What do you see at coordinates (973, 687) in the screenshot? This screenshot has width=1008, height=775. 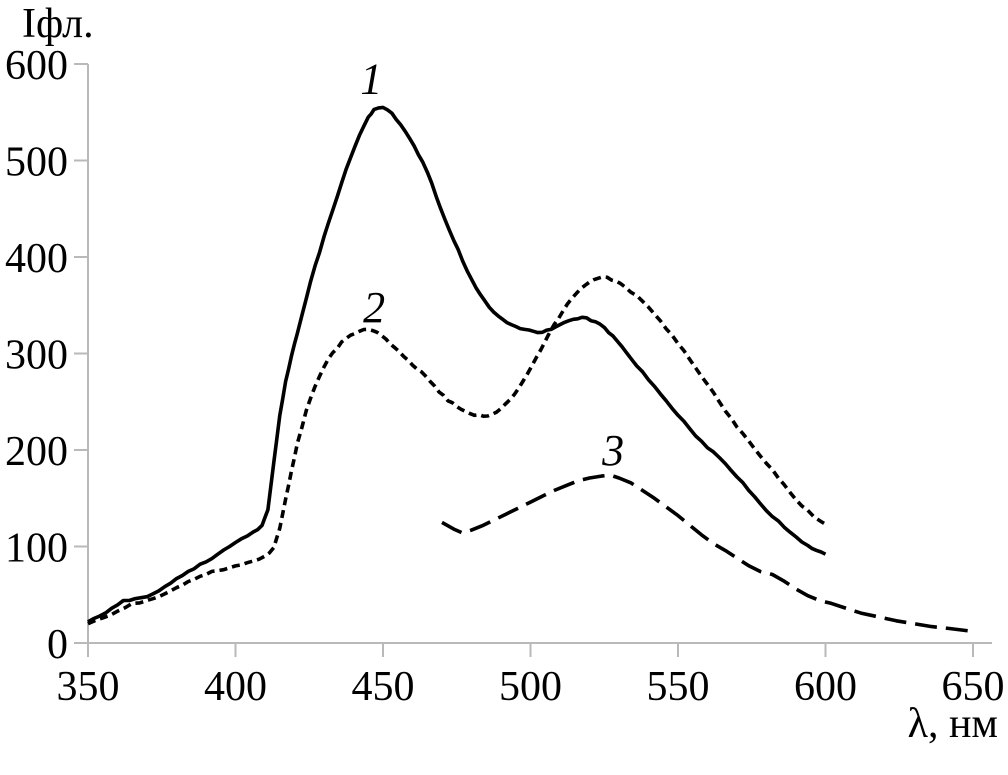 I see `x-tick-label: 650` at bounding box center [973, 687].